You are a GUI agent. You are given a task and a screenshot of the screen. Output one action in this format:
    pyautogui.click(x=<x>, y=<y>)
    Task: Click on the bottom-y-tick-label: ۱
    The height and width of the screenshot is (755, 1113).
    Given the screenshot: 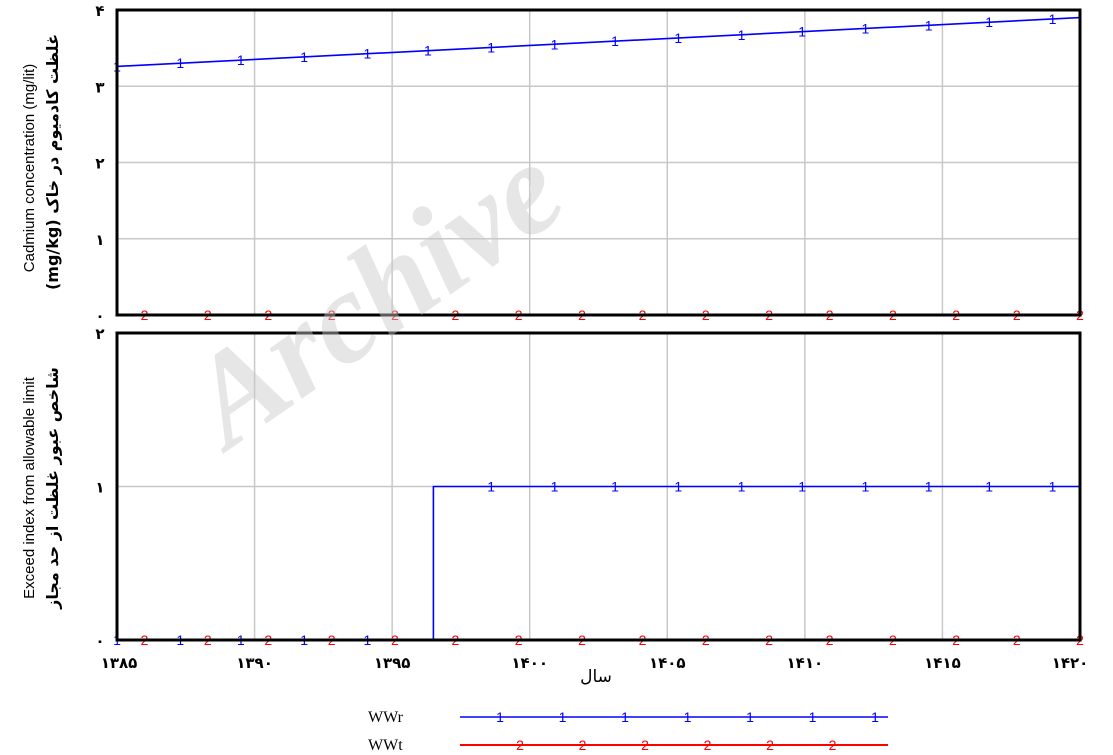 What is the action you would take?
    pyautogui.click(x=99, y=488)
    